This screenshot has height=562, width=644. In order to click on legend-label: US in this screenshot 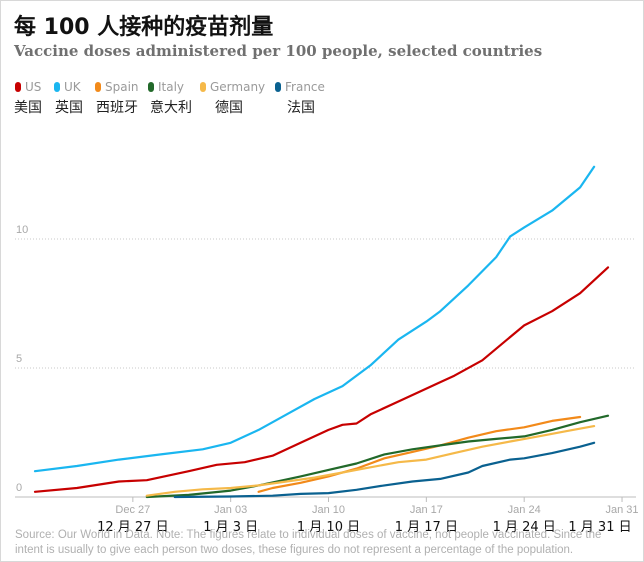, I will do `click(33, 87)`.